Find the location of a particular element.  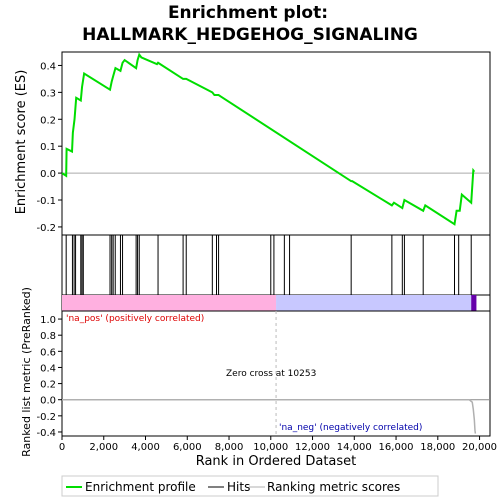

legend-profile-label: Enrichment profile is located at coordinates (140, 487).